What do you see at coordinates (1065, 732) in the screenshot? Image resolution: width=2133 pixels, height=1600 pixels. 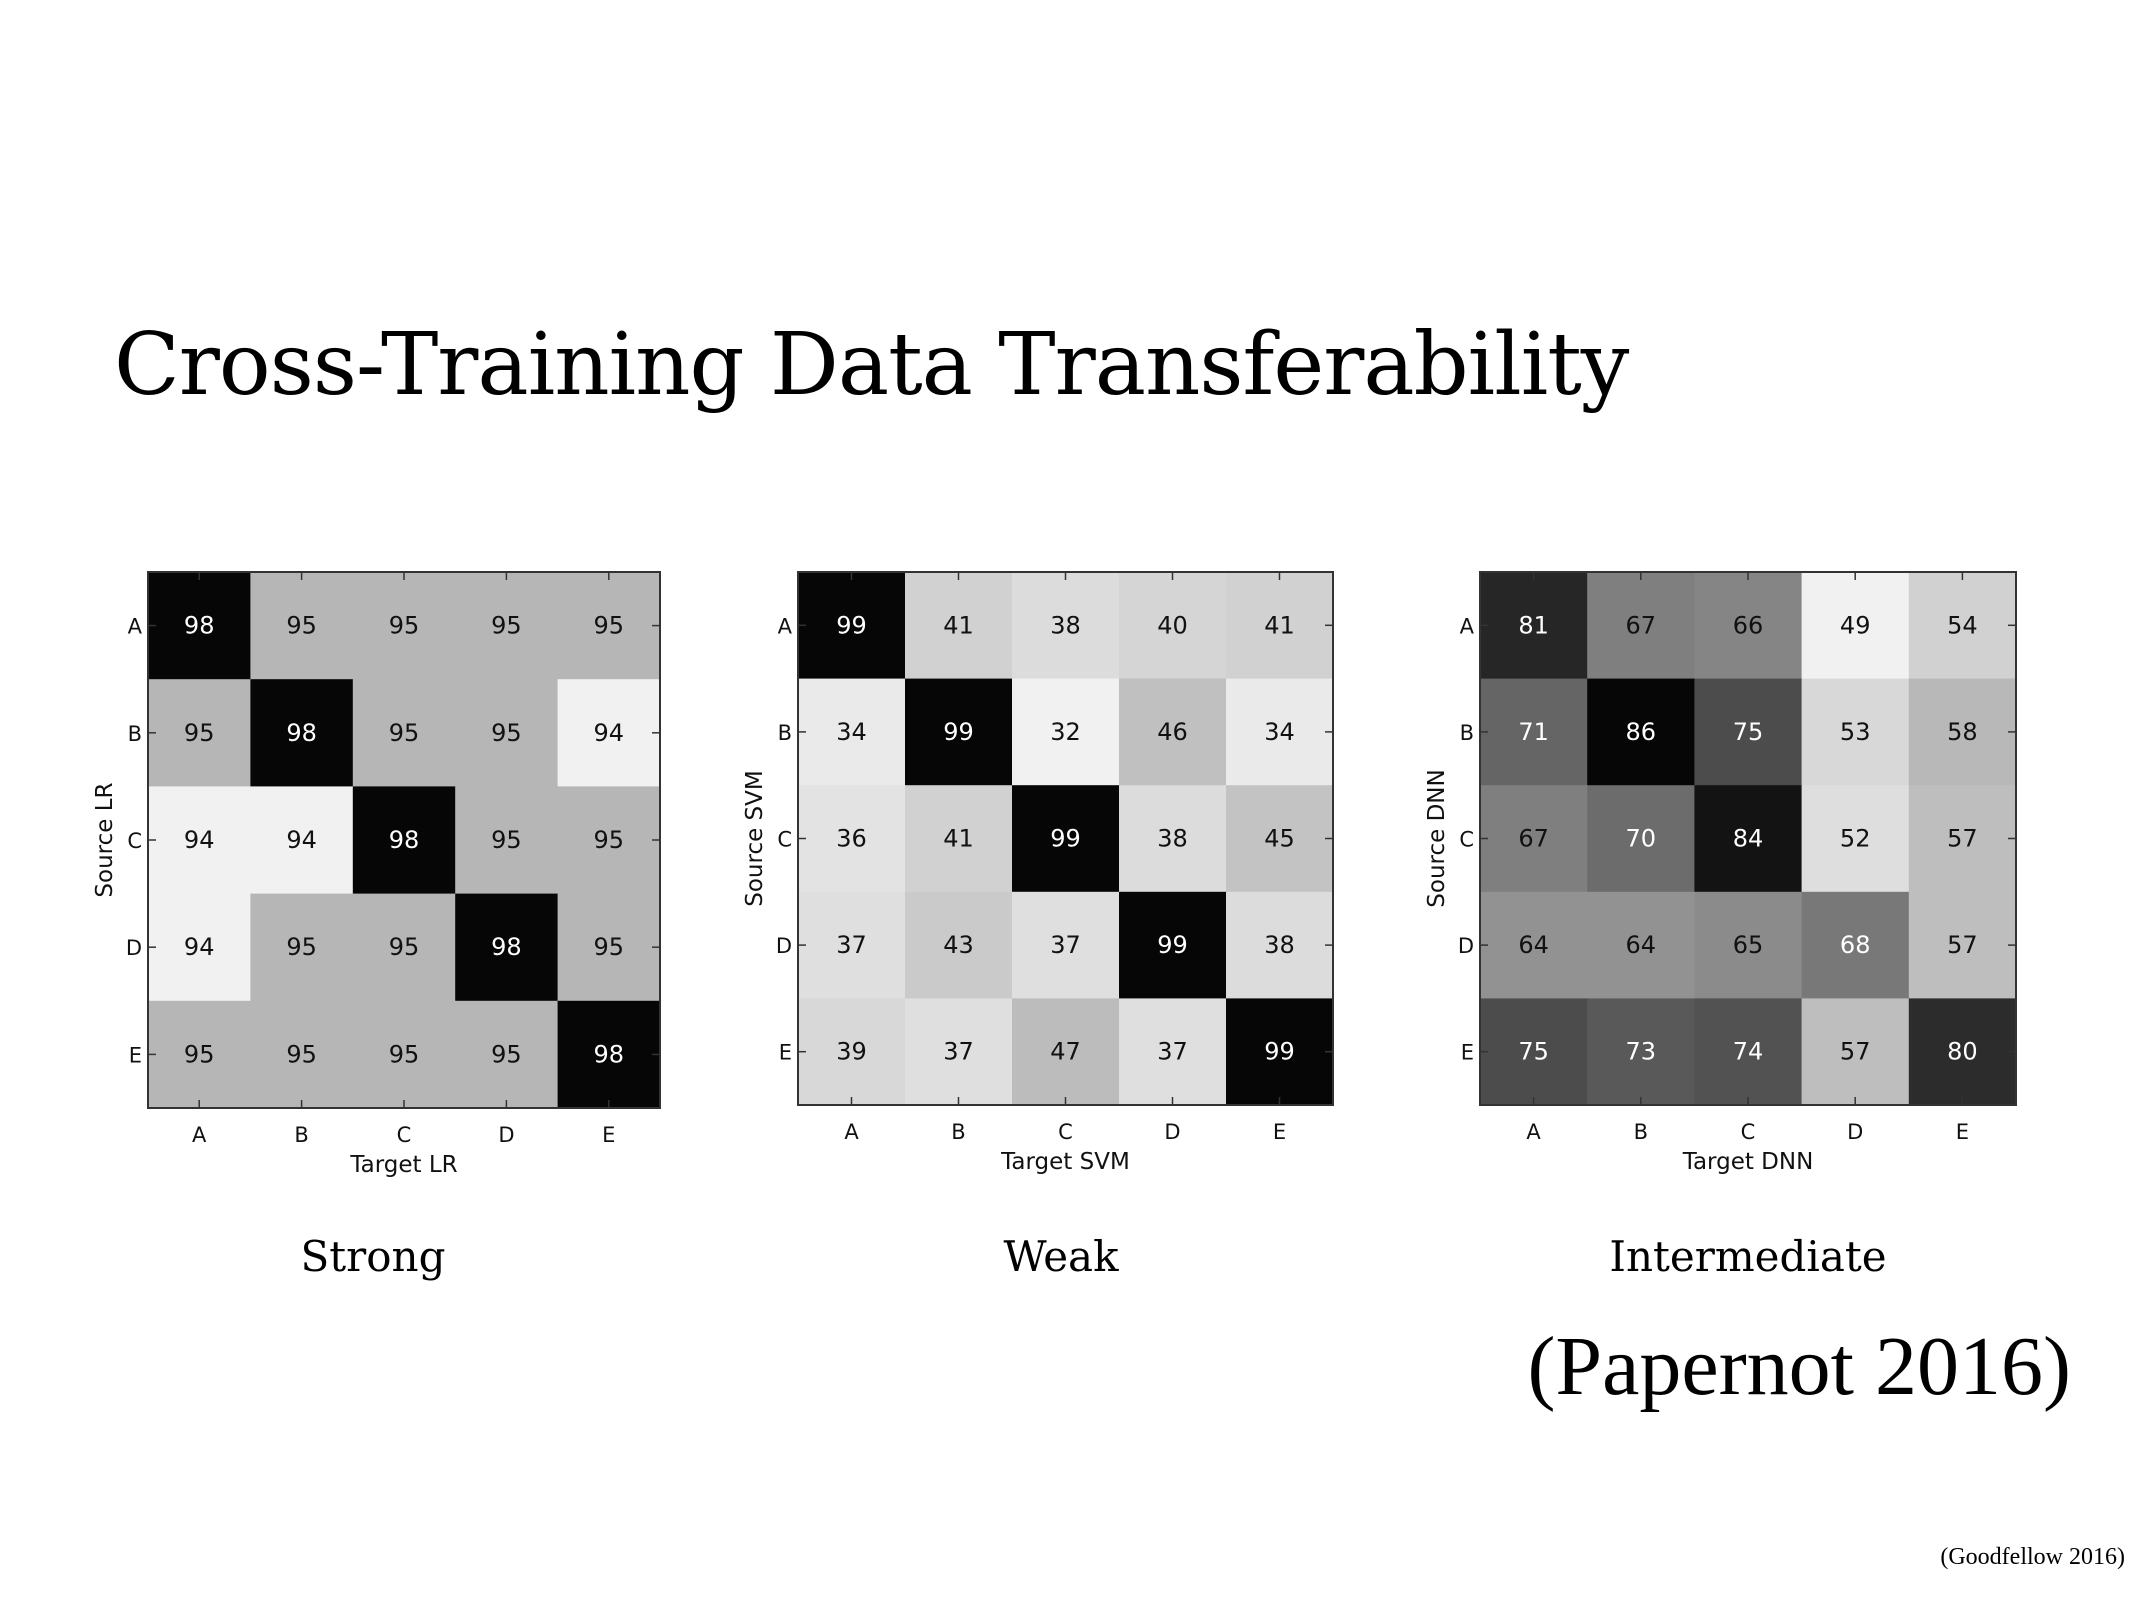 I see `cell-value-label: 32` at bounding box center [1065, 732].